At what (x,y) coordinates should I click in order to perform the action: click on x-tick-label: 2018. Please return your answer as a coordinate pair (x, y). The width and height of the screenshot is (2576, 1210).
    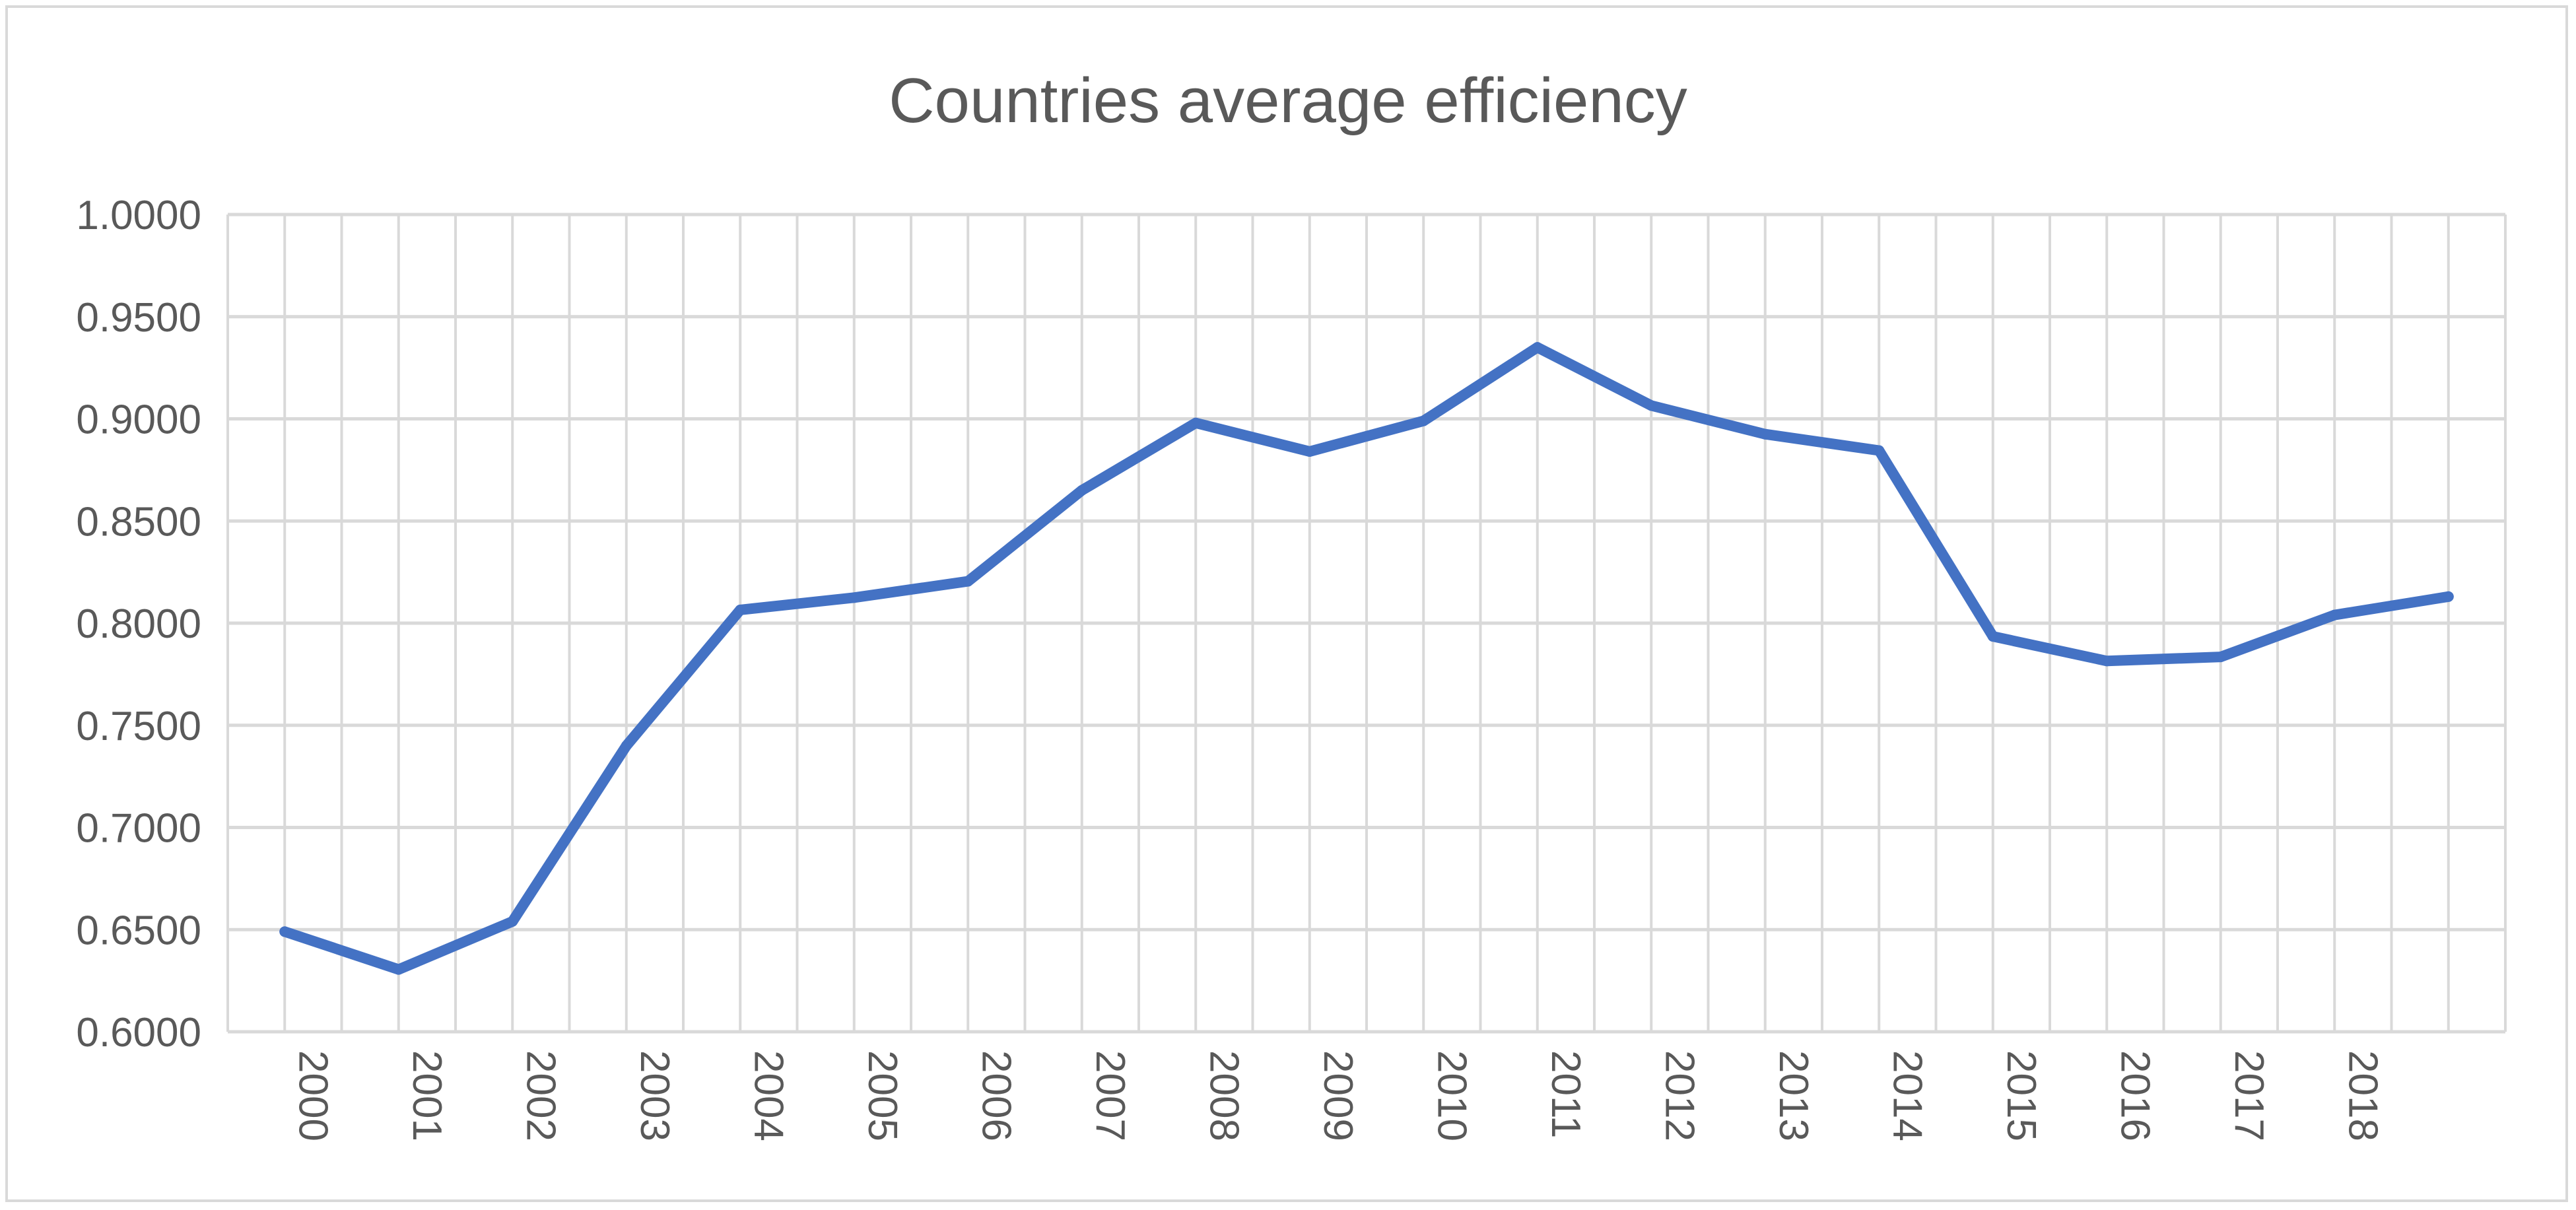
    Looking at the image, I should click on (2363, 1095).